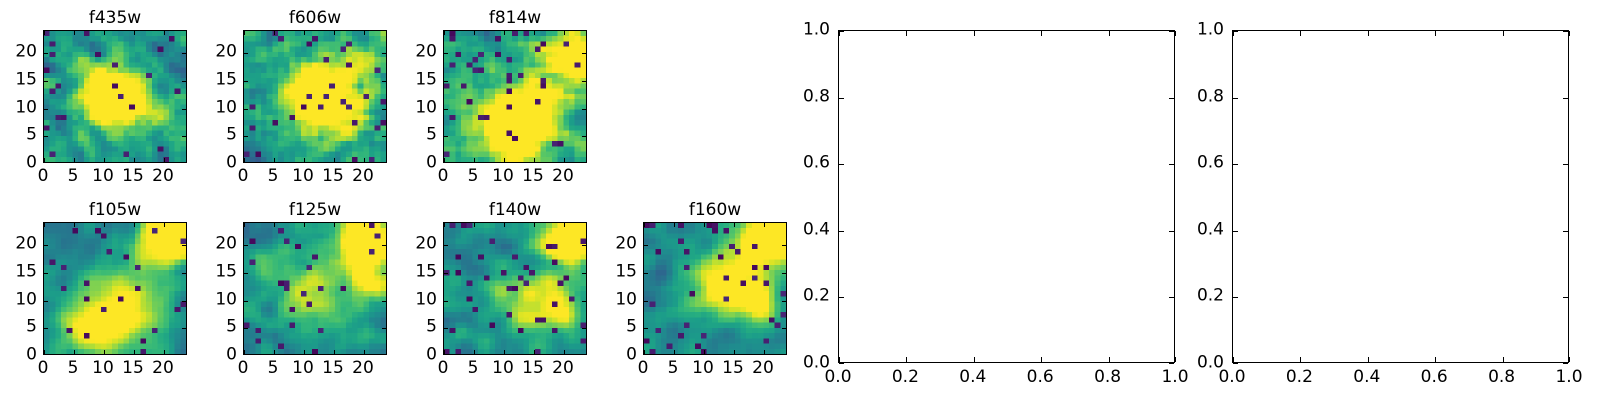 Image resolution: width=1600 pixels, height=400 pixels. I want to click on panel-title-f125w: f125w, so click(315, 210).